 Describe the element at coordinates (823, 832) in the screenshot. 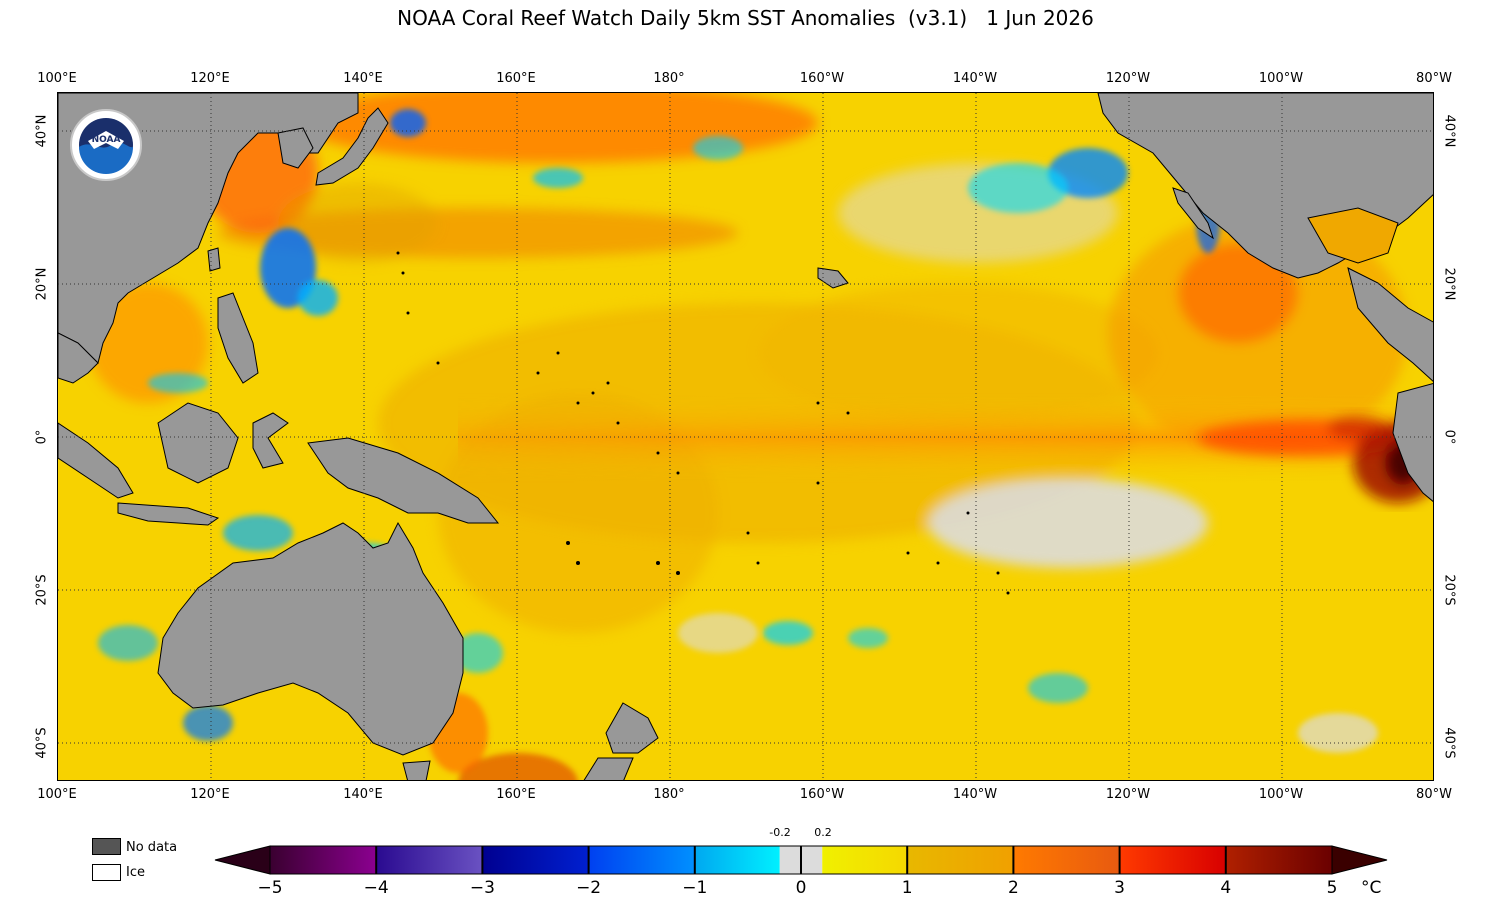

I see `colorbar-label-plus-0-2: 0.2` at that location.